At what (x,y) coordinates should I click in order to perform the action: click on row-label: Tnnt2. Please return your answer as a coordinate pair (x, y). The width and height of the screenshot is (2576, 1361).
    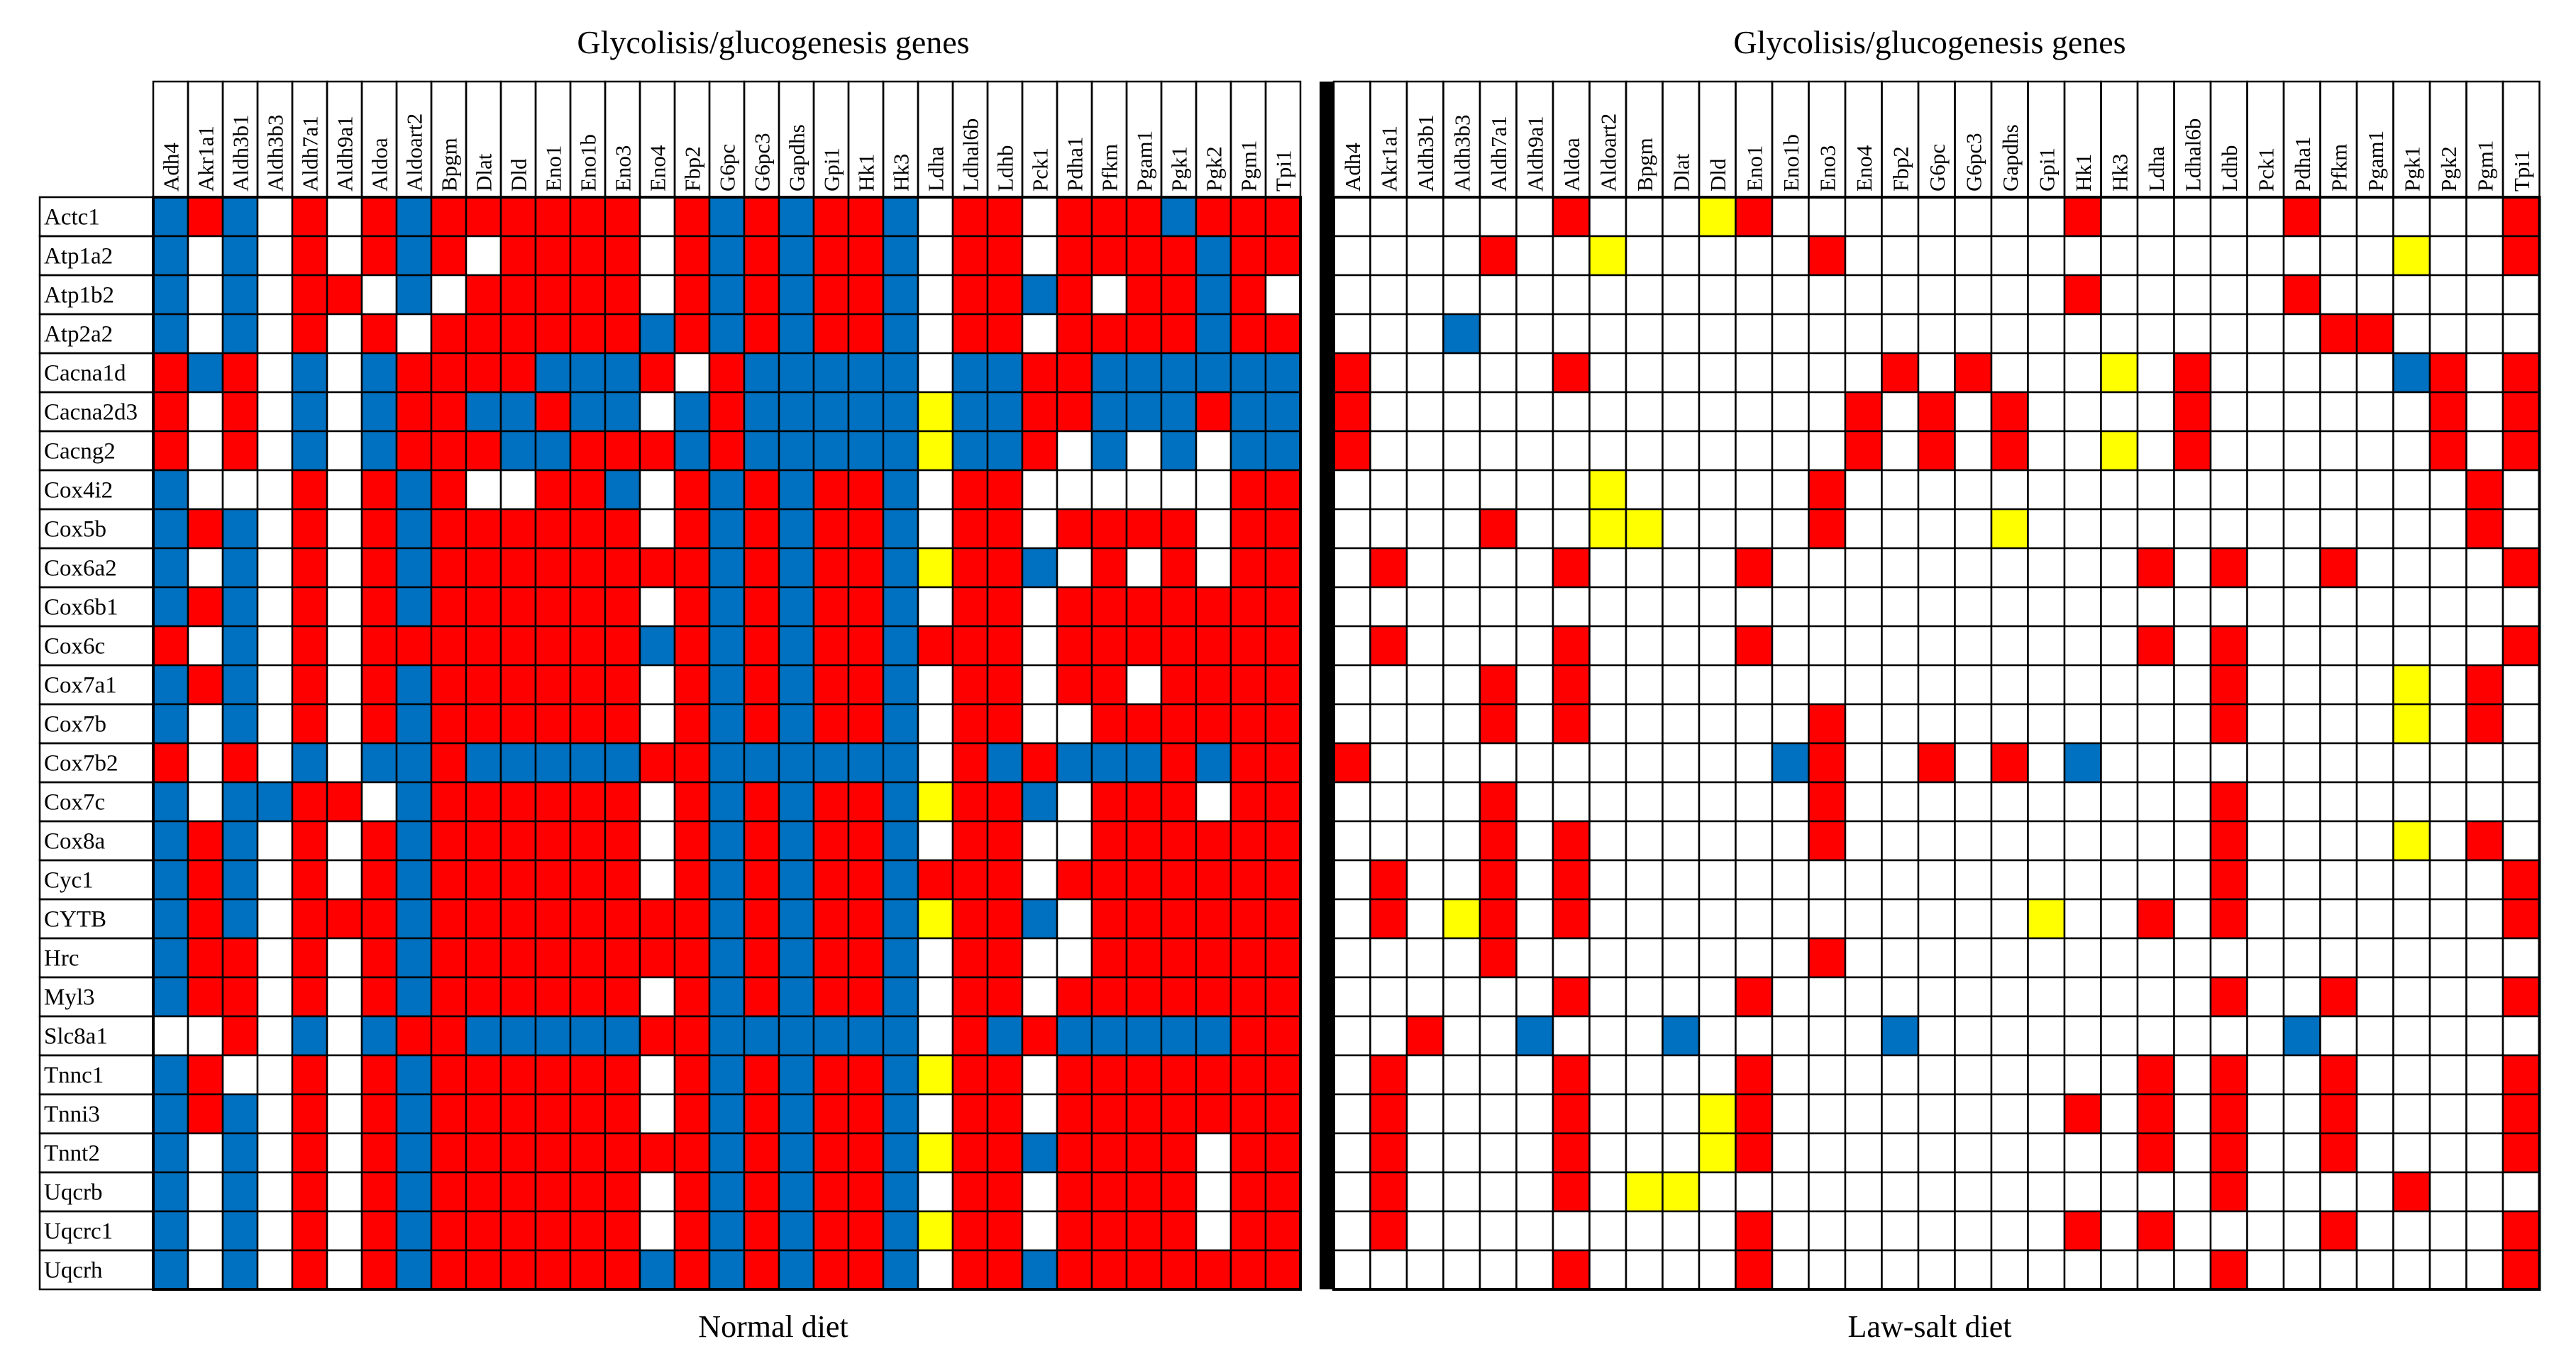
    Looking at the image, I should click on (72, 1154).